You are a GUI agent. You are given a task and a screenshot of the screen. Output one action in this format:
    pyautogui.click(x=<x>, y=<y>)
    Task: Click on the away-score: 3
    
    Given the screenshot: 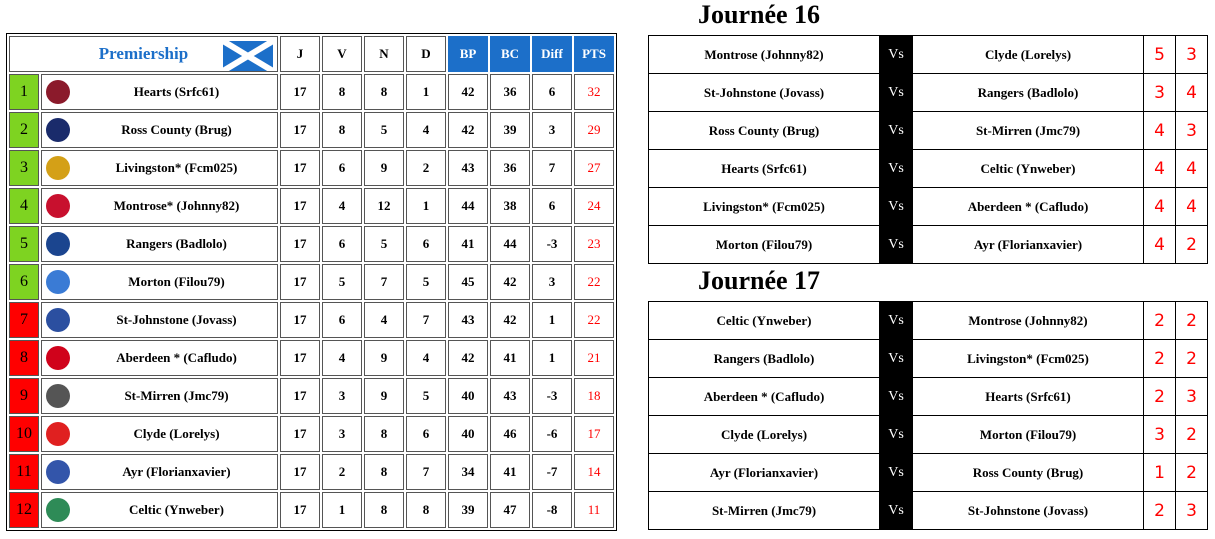 What is the action you would take?
    pyautogui.click(x=1191, y=510)
    